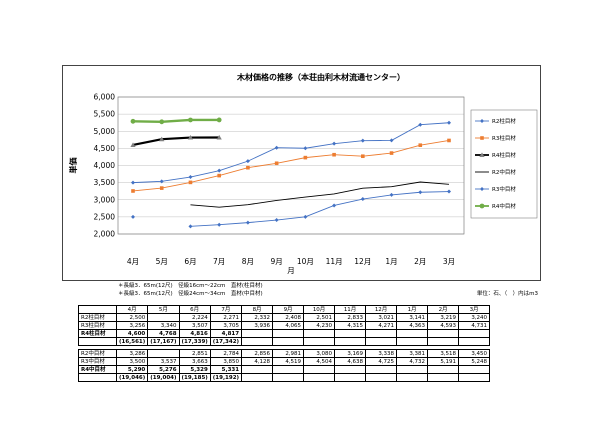 The image size is (600, 424). I want to click on table-cell: 3,500, so click(132, 361).